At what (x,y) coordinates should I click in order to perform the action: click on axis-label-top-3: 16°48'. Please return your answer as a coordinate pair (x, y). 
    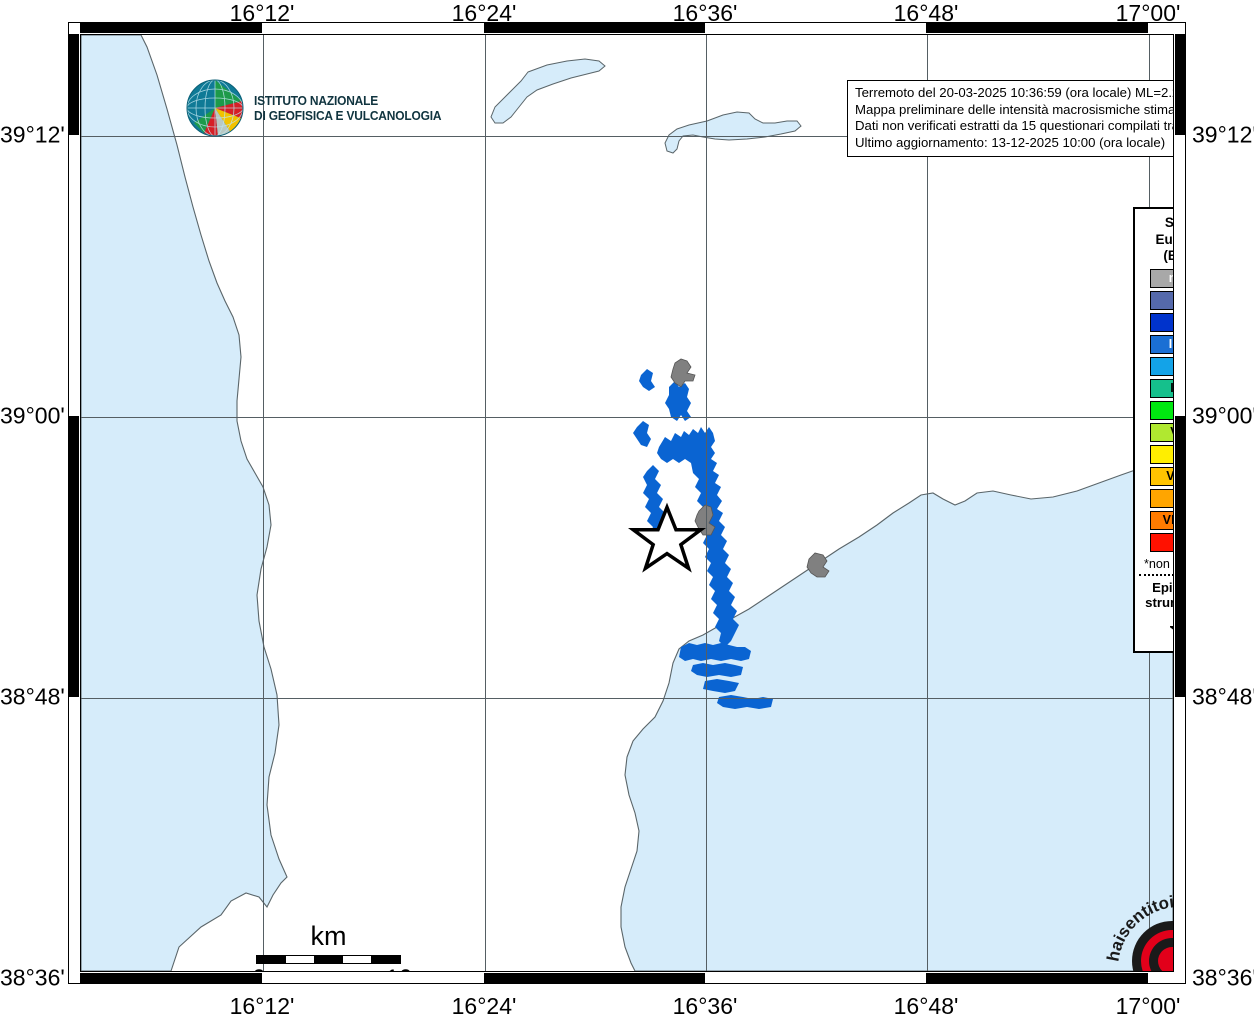
    Looking at the image, I should click on (926, 13).